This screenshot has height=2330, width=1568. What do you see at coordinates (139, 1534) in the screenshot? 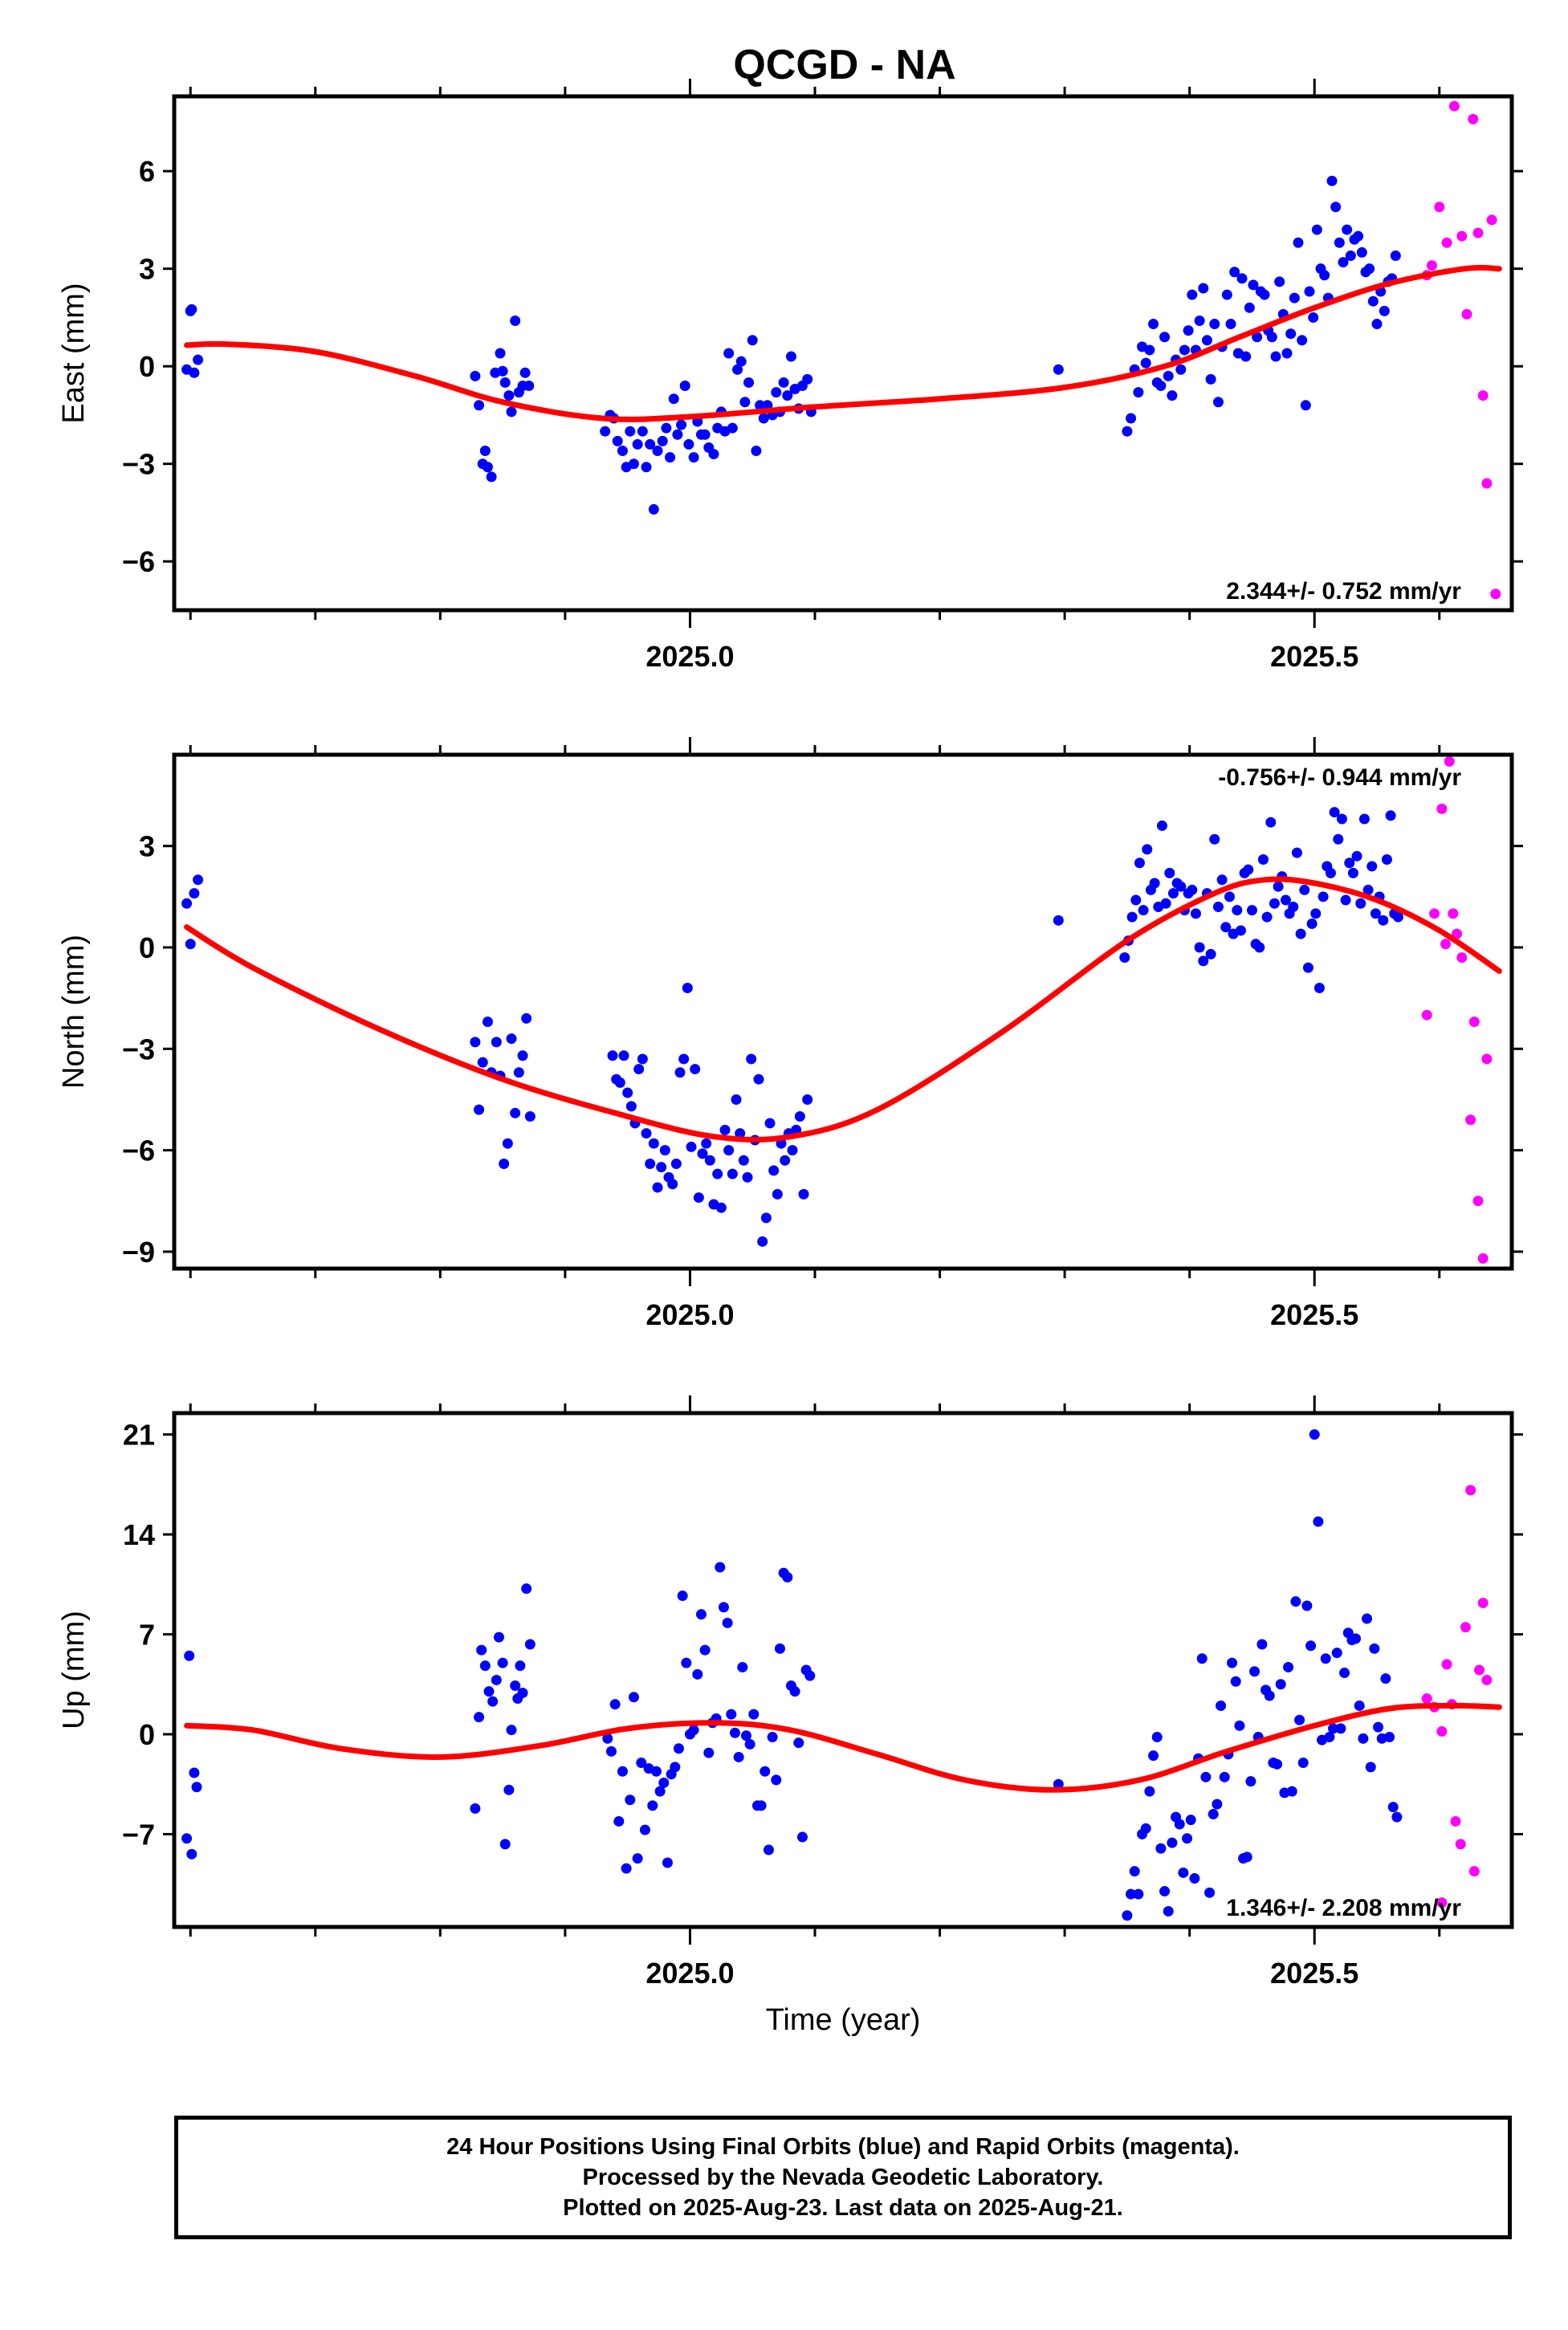
I see `up-ytick-label: 14` at bounding box center [139, 1534].